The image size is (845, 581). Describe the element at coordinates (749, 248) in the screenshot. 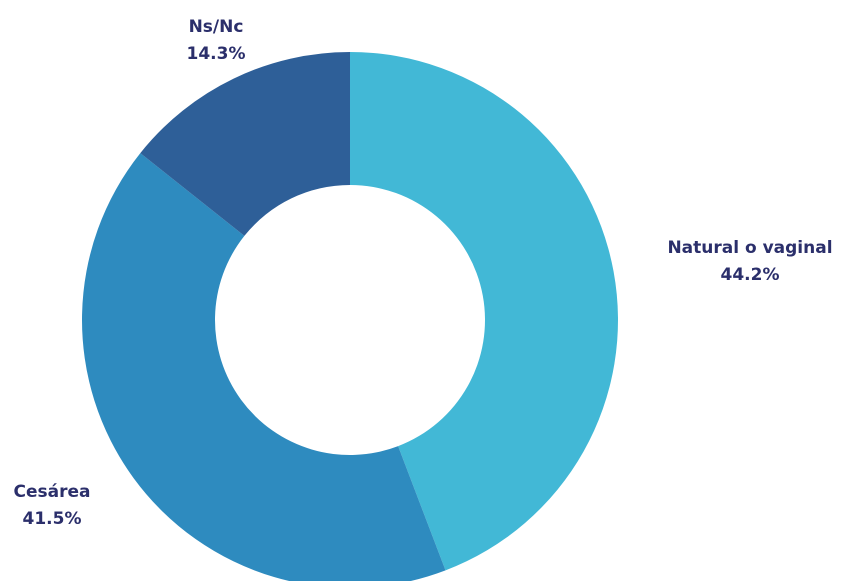

I see `slice-label: Natural o vaginal` at that location.